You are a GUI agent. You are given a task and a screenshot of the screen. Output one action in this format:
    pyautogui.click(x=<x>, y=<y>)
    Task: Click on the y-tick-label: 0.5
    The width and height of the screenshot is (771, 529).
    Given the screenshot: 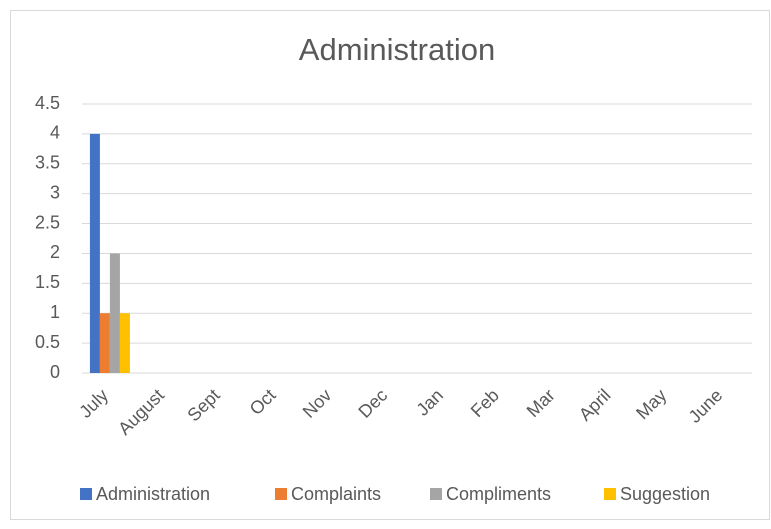 What is the action you would take?
    pyautogui.click(x=47, y=342)
    